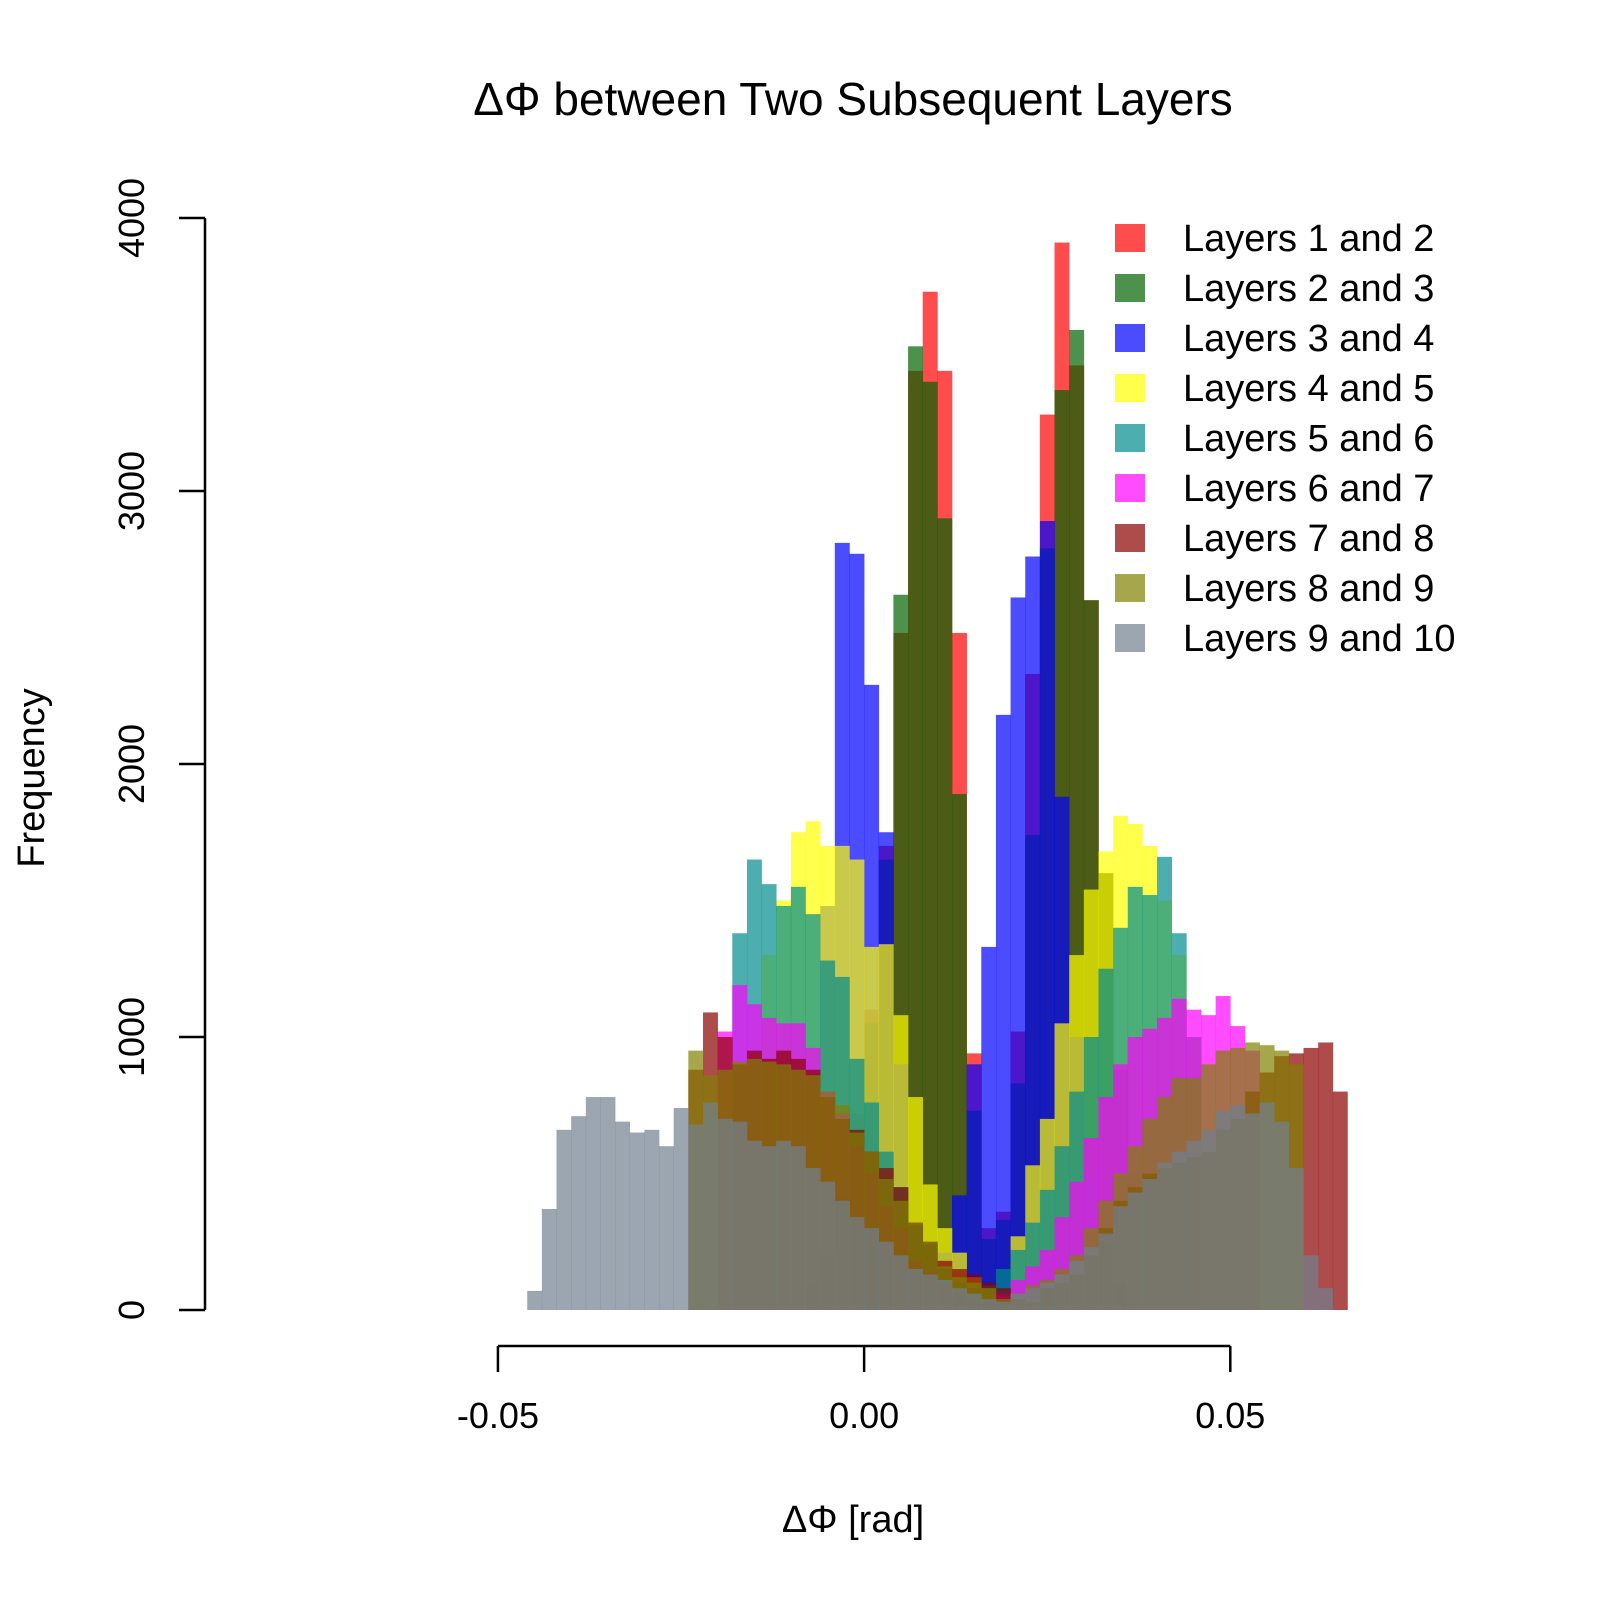  Describe the element at coordinates (861, 1390) in the screenshot. I see `x-axis: -0.05 0.00 0.05` at that location.